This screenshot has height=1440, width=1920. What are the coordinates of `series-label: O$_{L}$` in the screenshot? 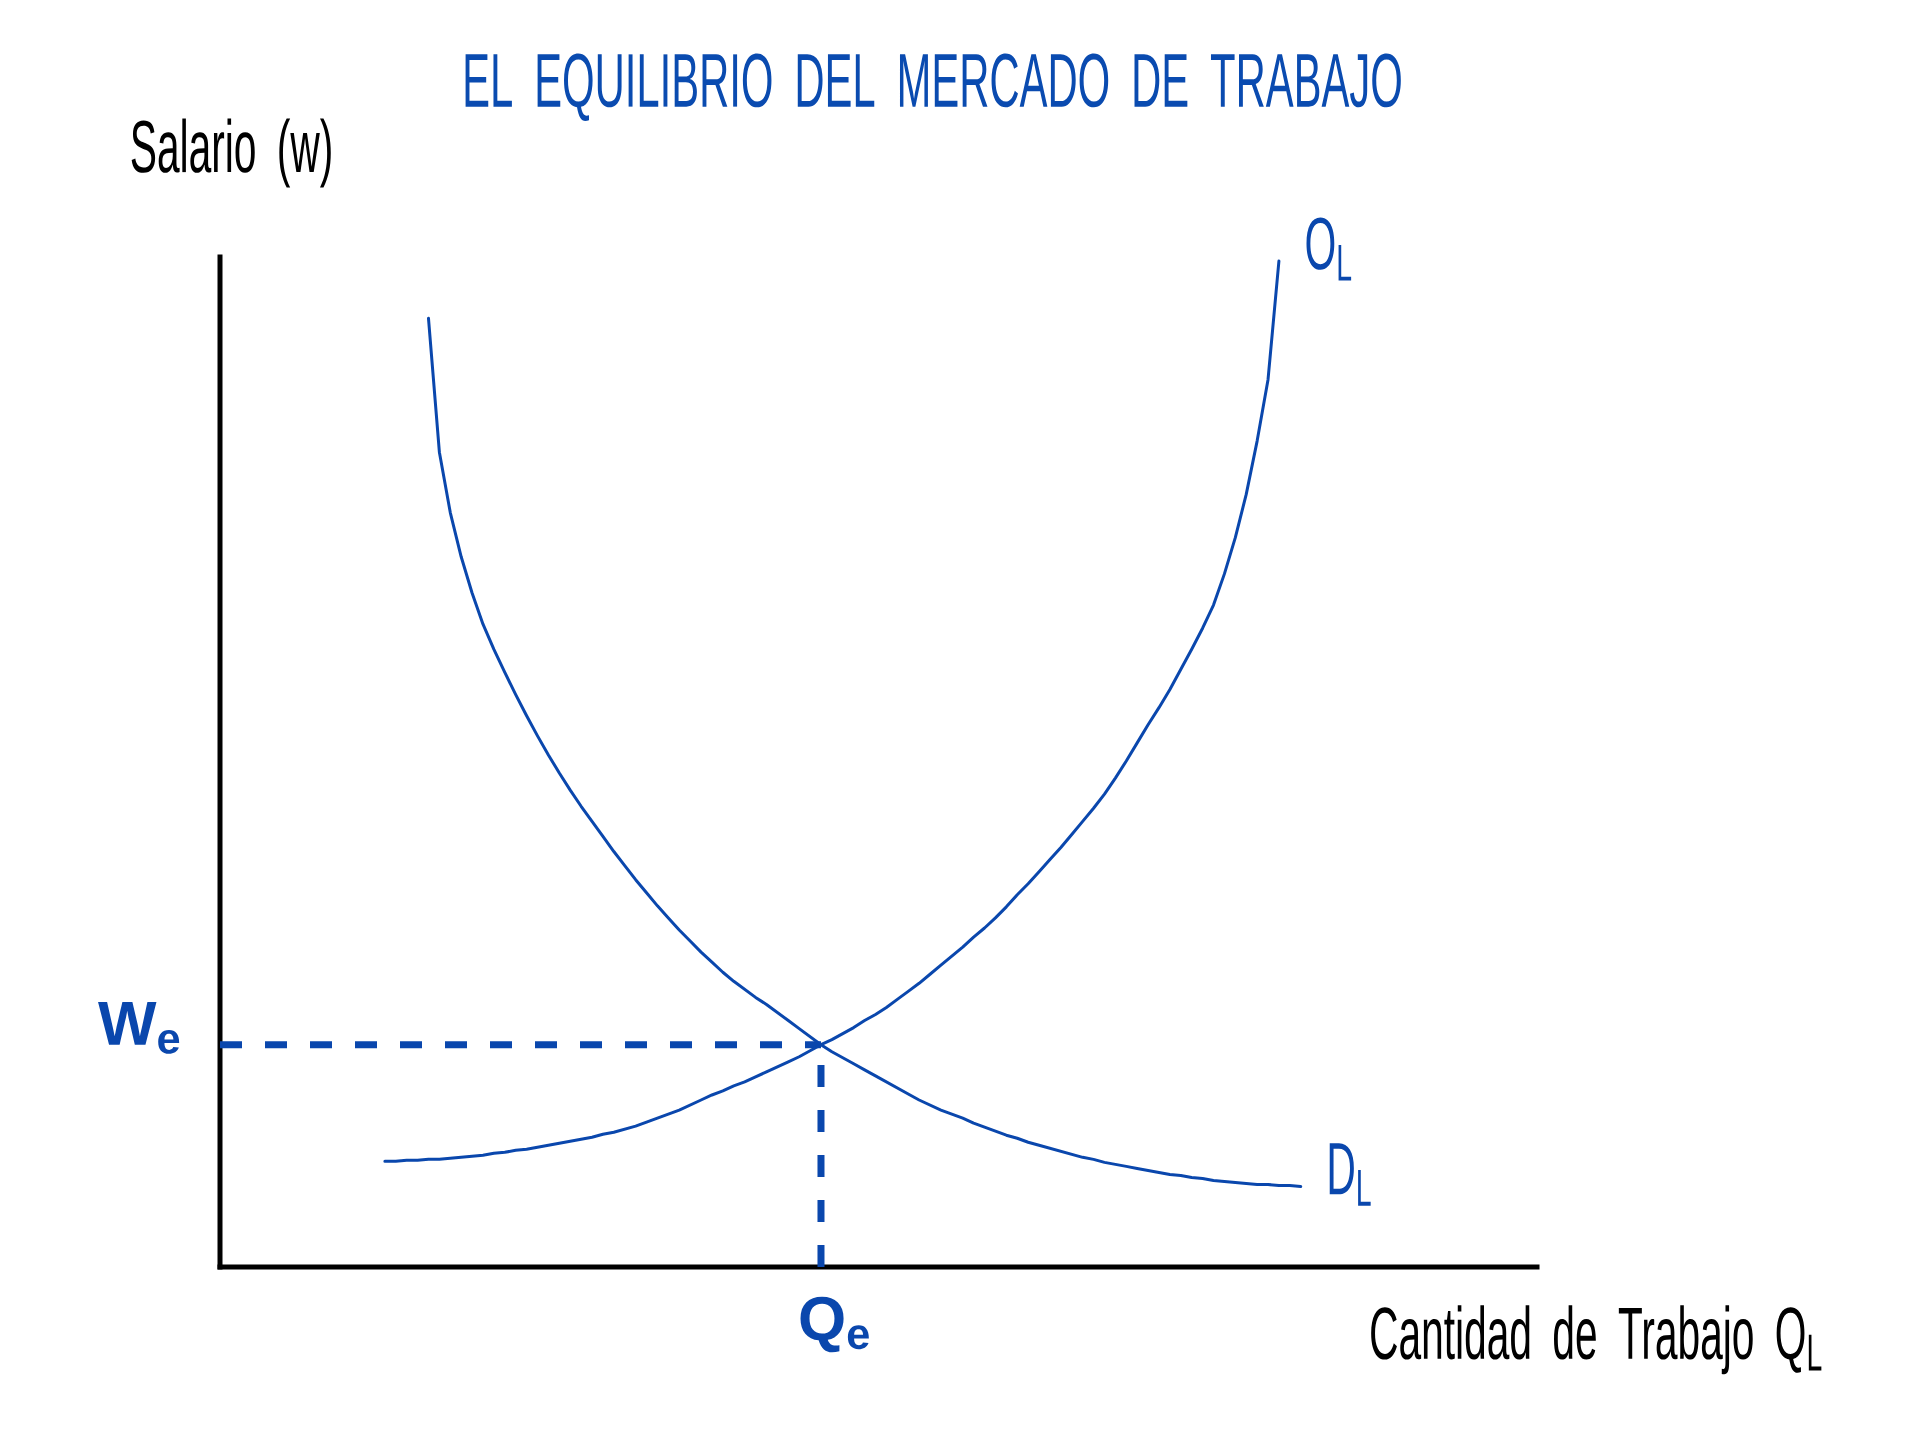 It's located at (1329, 249).